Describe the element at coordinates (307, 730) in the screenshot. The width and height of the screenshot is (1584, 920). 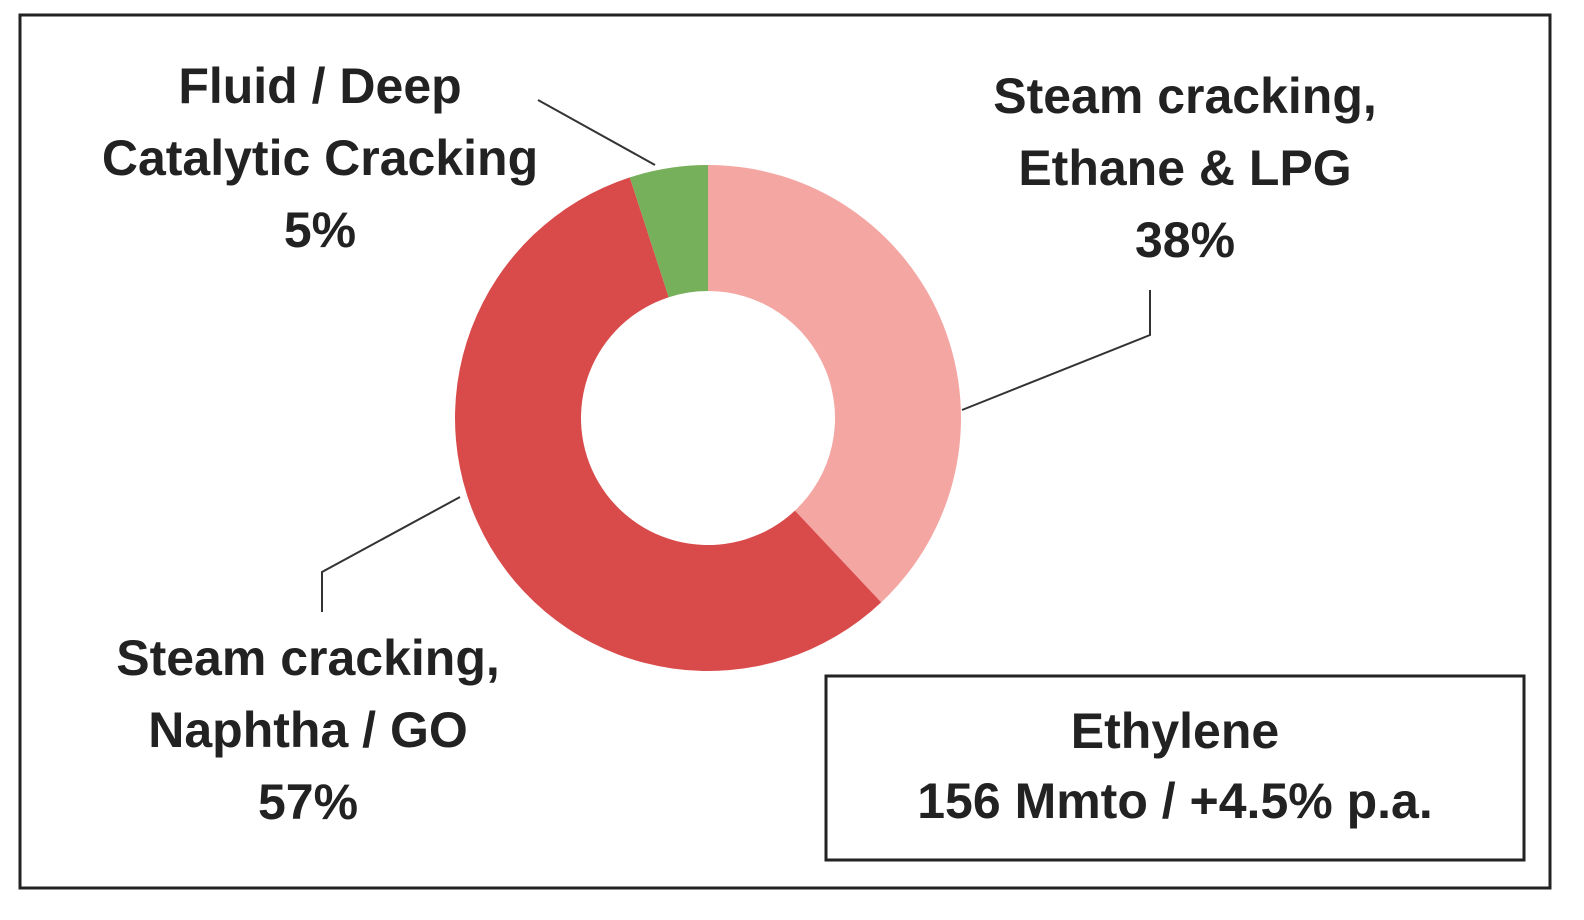
I see `slice-label: Naphtha / GO` at that location.